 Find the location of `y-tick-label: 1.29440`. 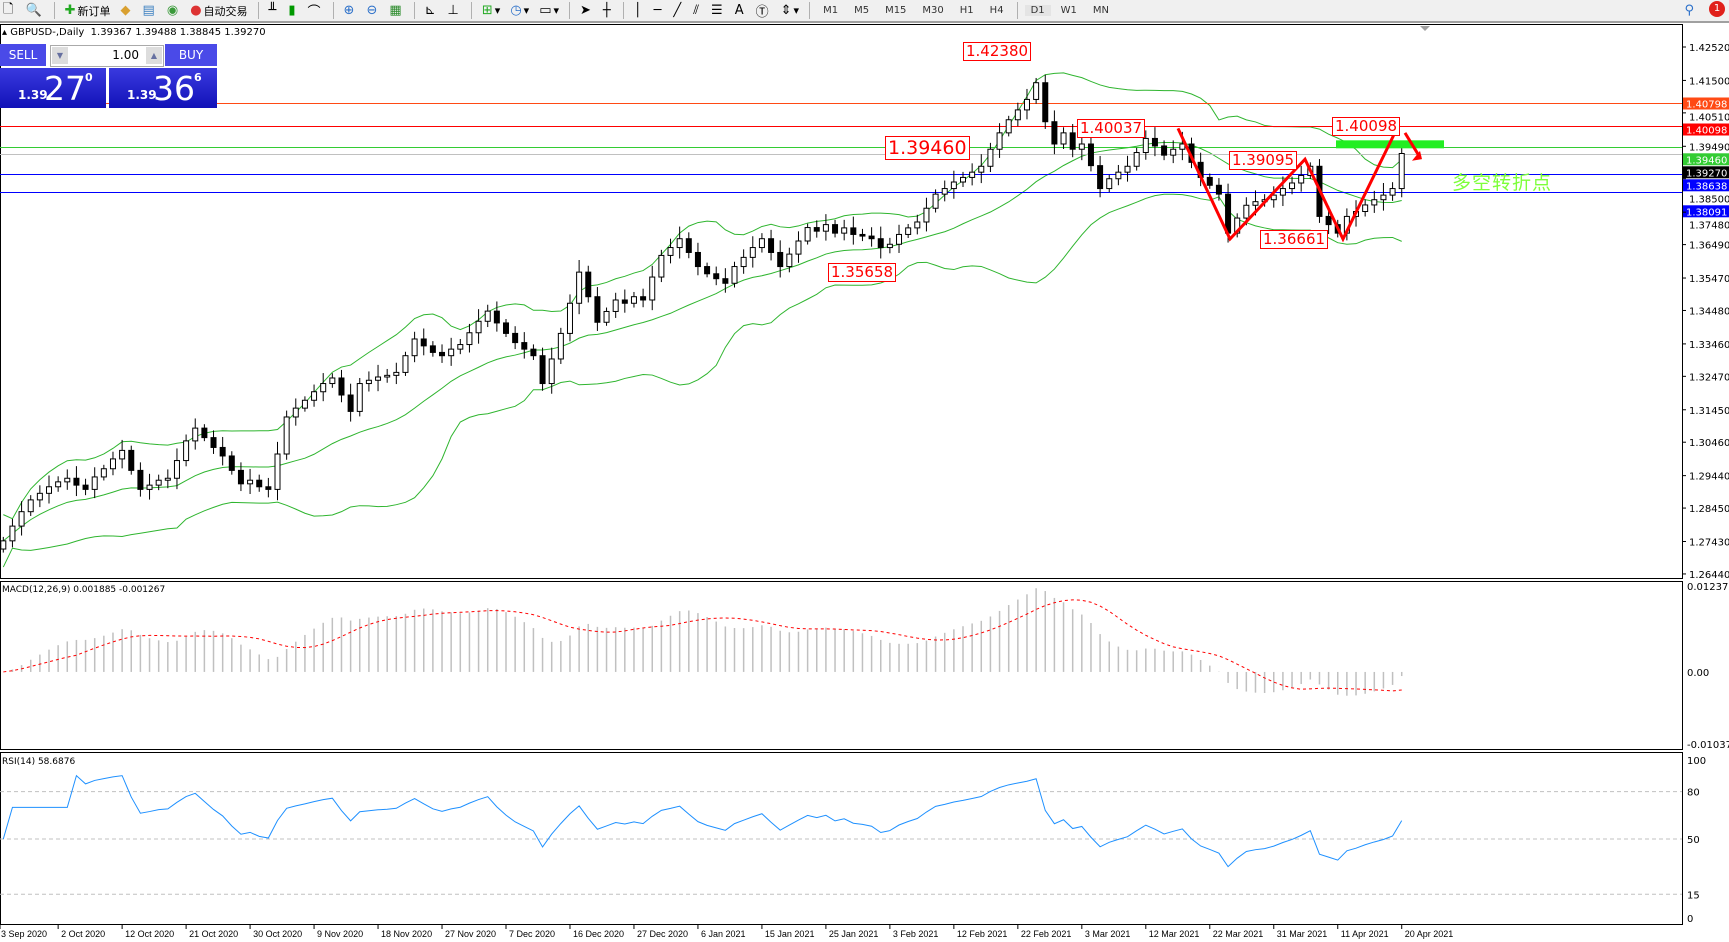

y-tick-label: 1.29440 is located at coordinates (1709, 477).